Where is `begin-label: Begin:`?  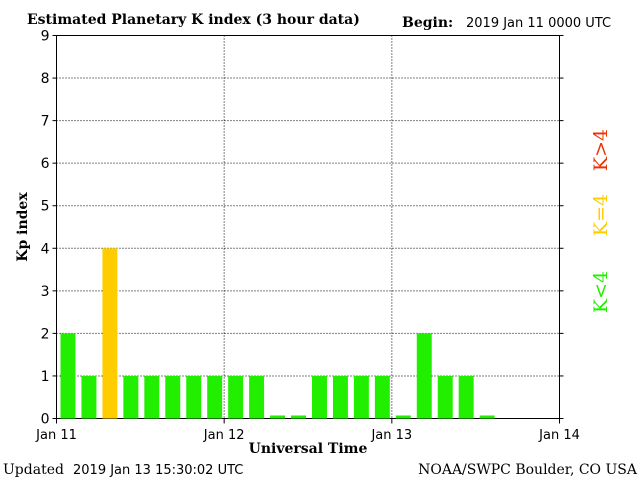 begin-label: Begin: is located at coordinates (427, 23).